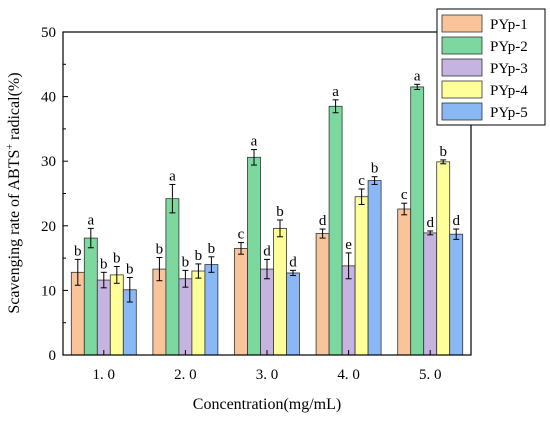 The width and height of the screenshot is (550, 421). Describe the element at coordinates (267, 366) in the screenshot. I see `x-axis: 1. 0 2. 0 3. 0 4. 0 5. 0` at that location.